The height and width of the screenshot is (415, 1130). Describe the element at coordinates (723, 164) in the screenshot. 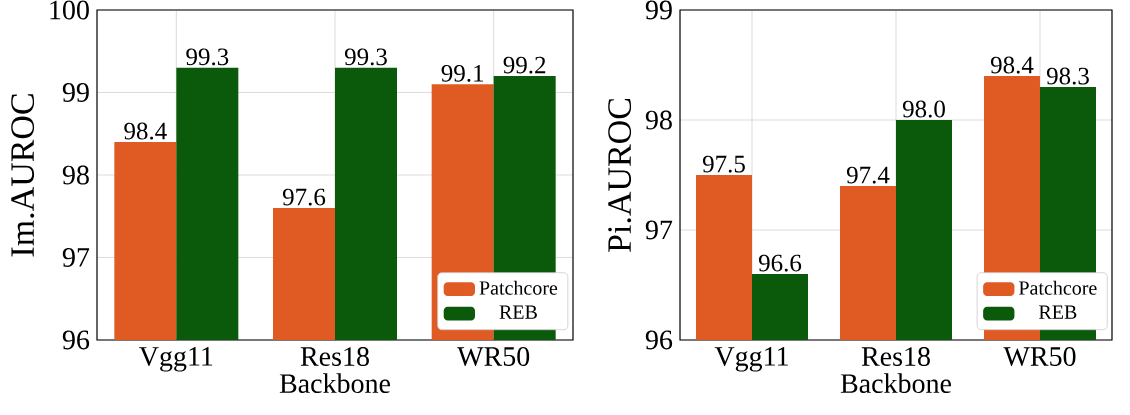

I see `data-label: 97.5` at that location.